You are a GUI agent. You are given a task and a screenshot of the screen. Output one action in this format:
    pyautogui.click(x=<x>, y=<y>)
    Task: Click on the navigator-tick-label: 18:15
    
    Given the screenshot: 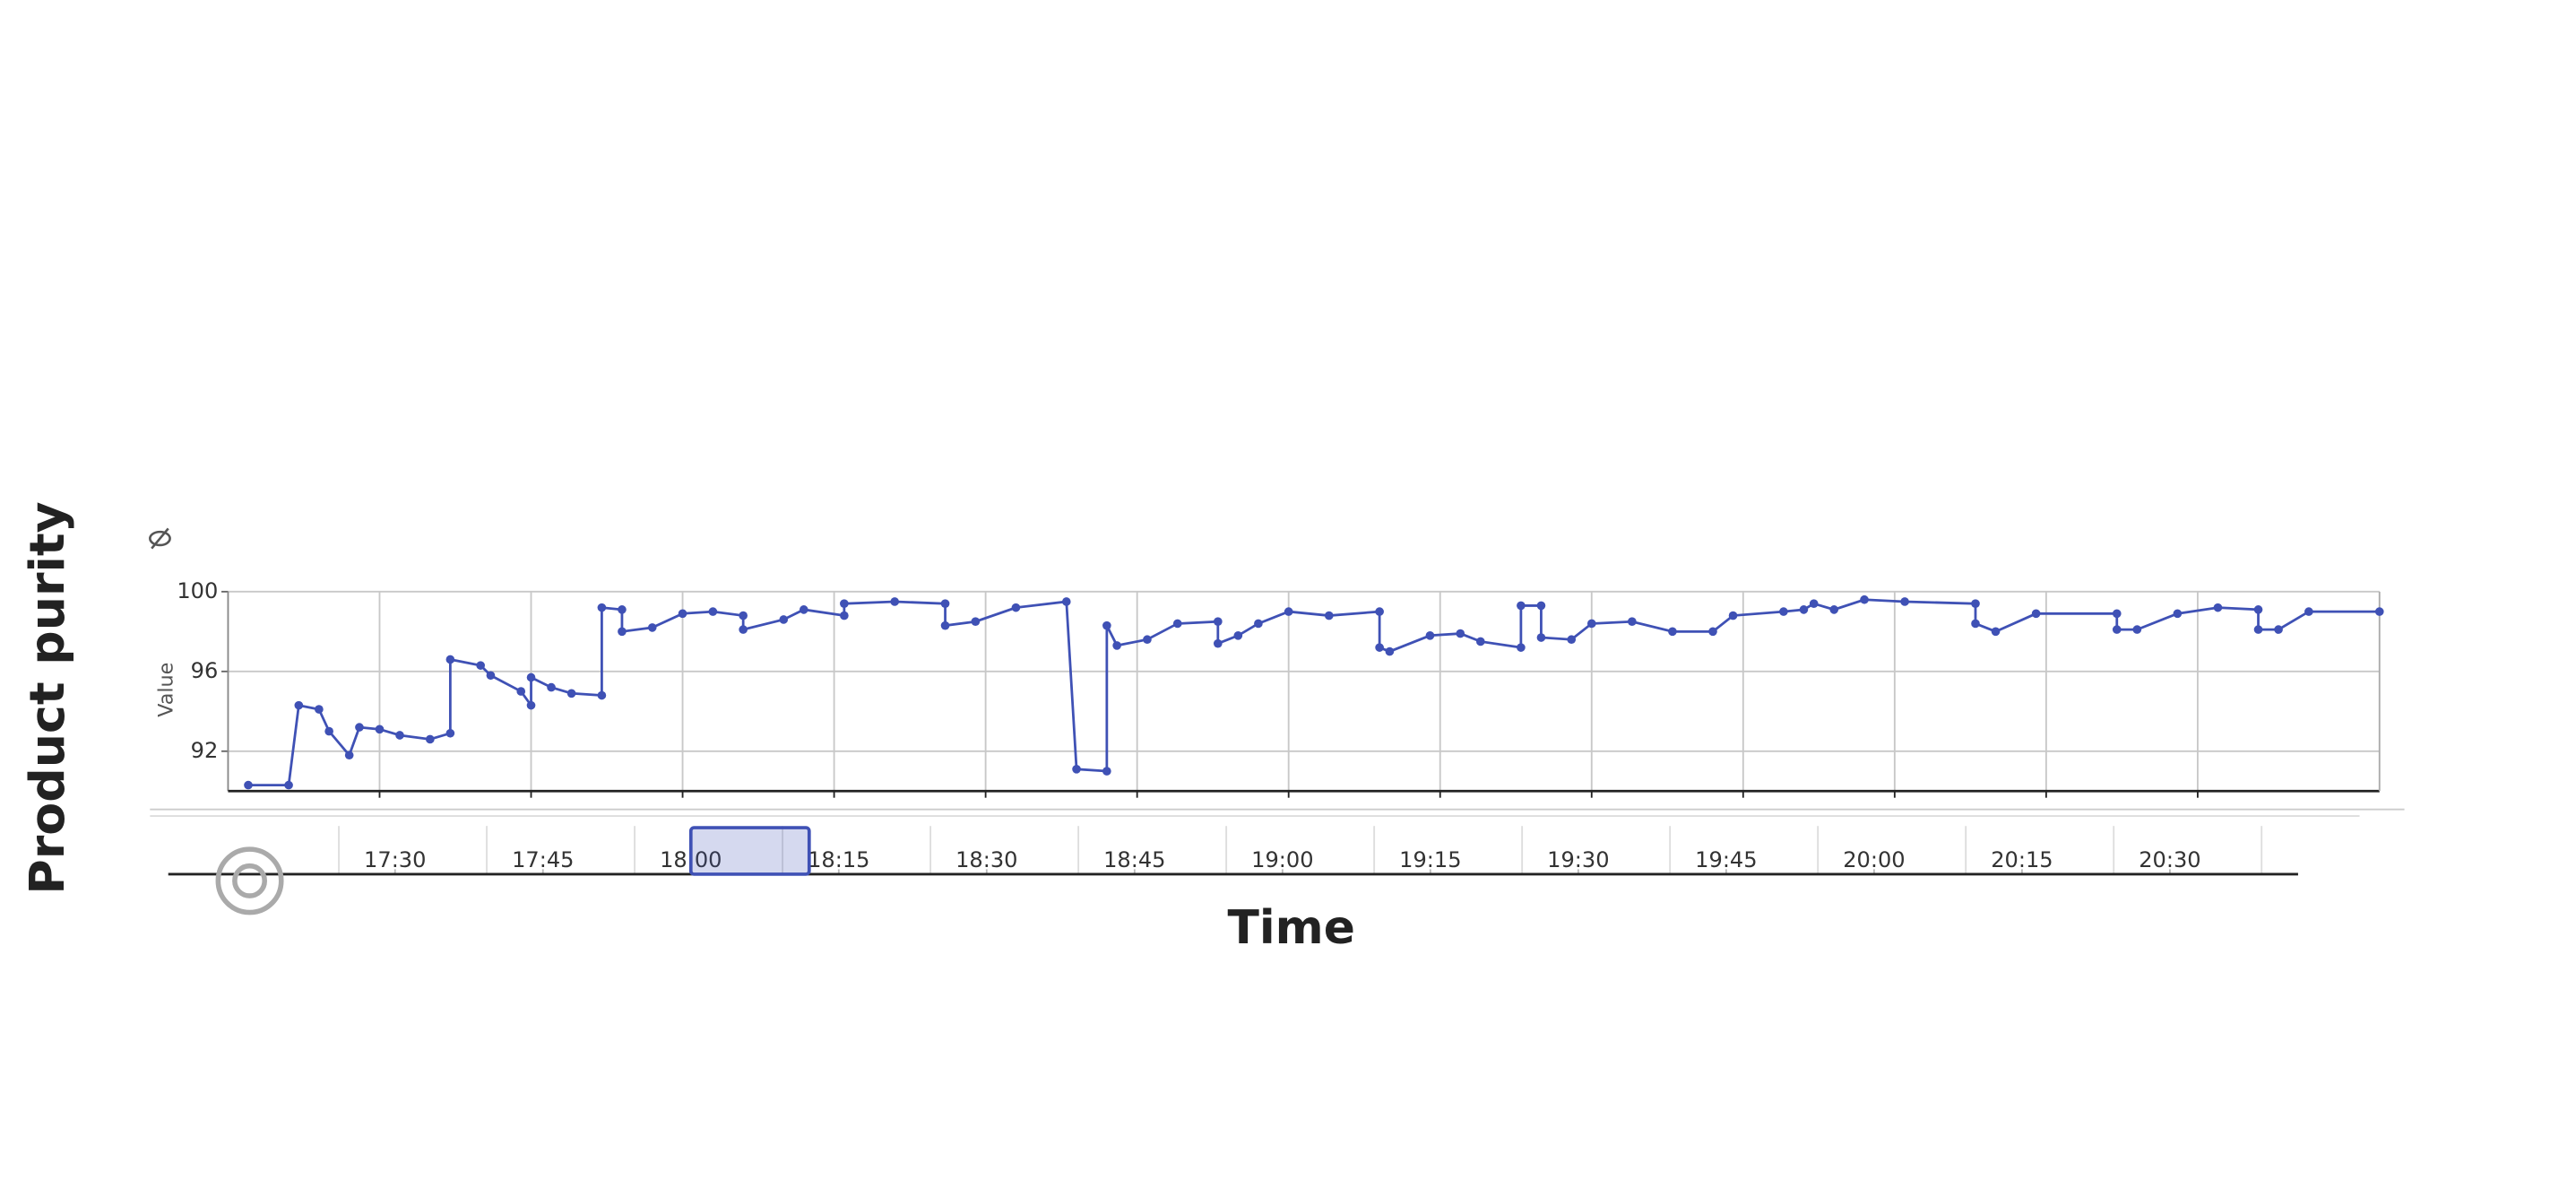 What is the action you would take?
    pyautogui.click(x=838, y=859)
    